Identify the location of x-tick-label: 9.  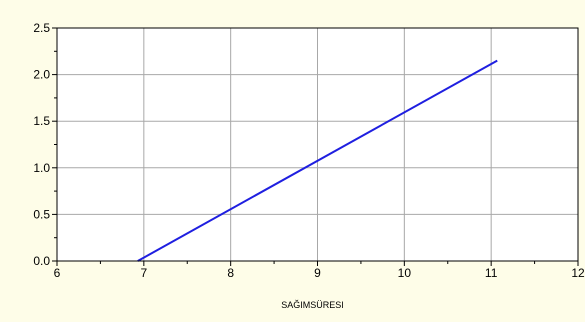
(317, 273).